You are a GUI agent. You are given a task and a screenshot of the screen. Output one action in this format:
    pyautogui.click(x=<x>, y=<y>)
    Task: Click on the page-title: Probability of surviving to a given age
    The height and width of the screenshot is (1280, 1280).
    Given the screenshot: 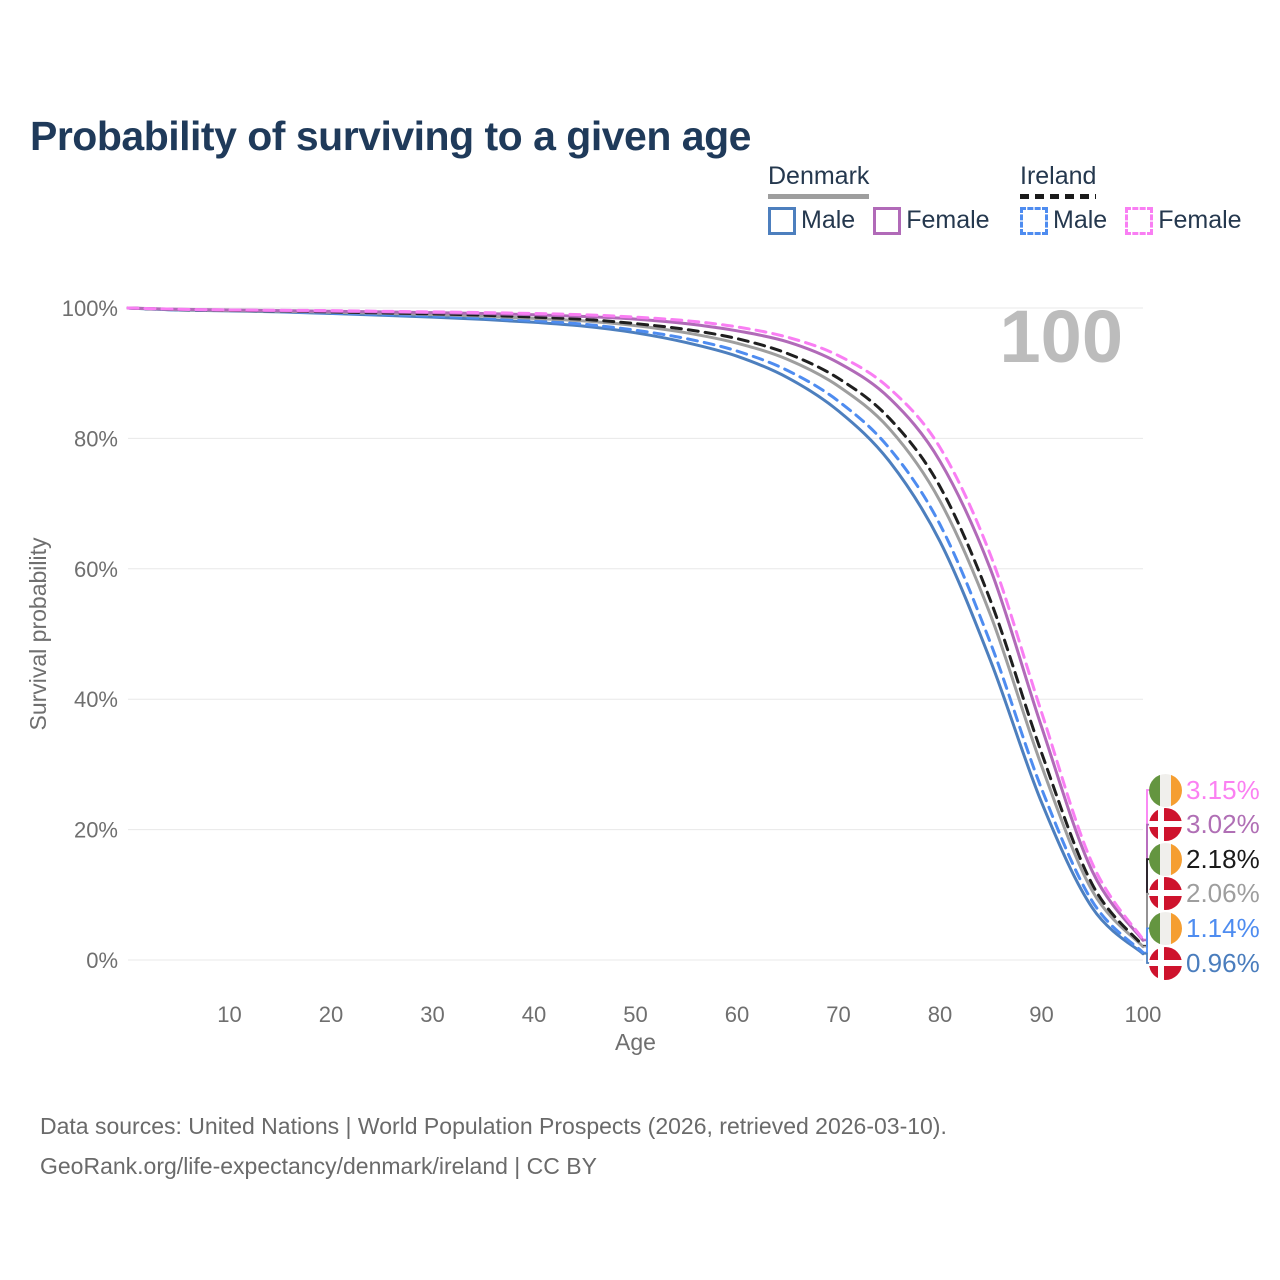 What is the action you would take?
    pyautogui.click(x=390, y=136)
    